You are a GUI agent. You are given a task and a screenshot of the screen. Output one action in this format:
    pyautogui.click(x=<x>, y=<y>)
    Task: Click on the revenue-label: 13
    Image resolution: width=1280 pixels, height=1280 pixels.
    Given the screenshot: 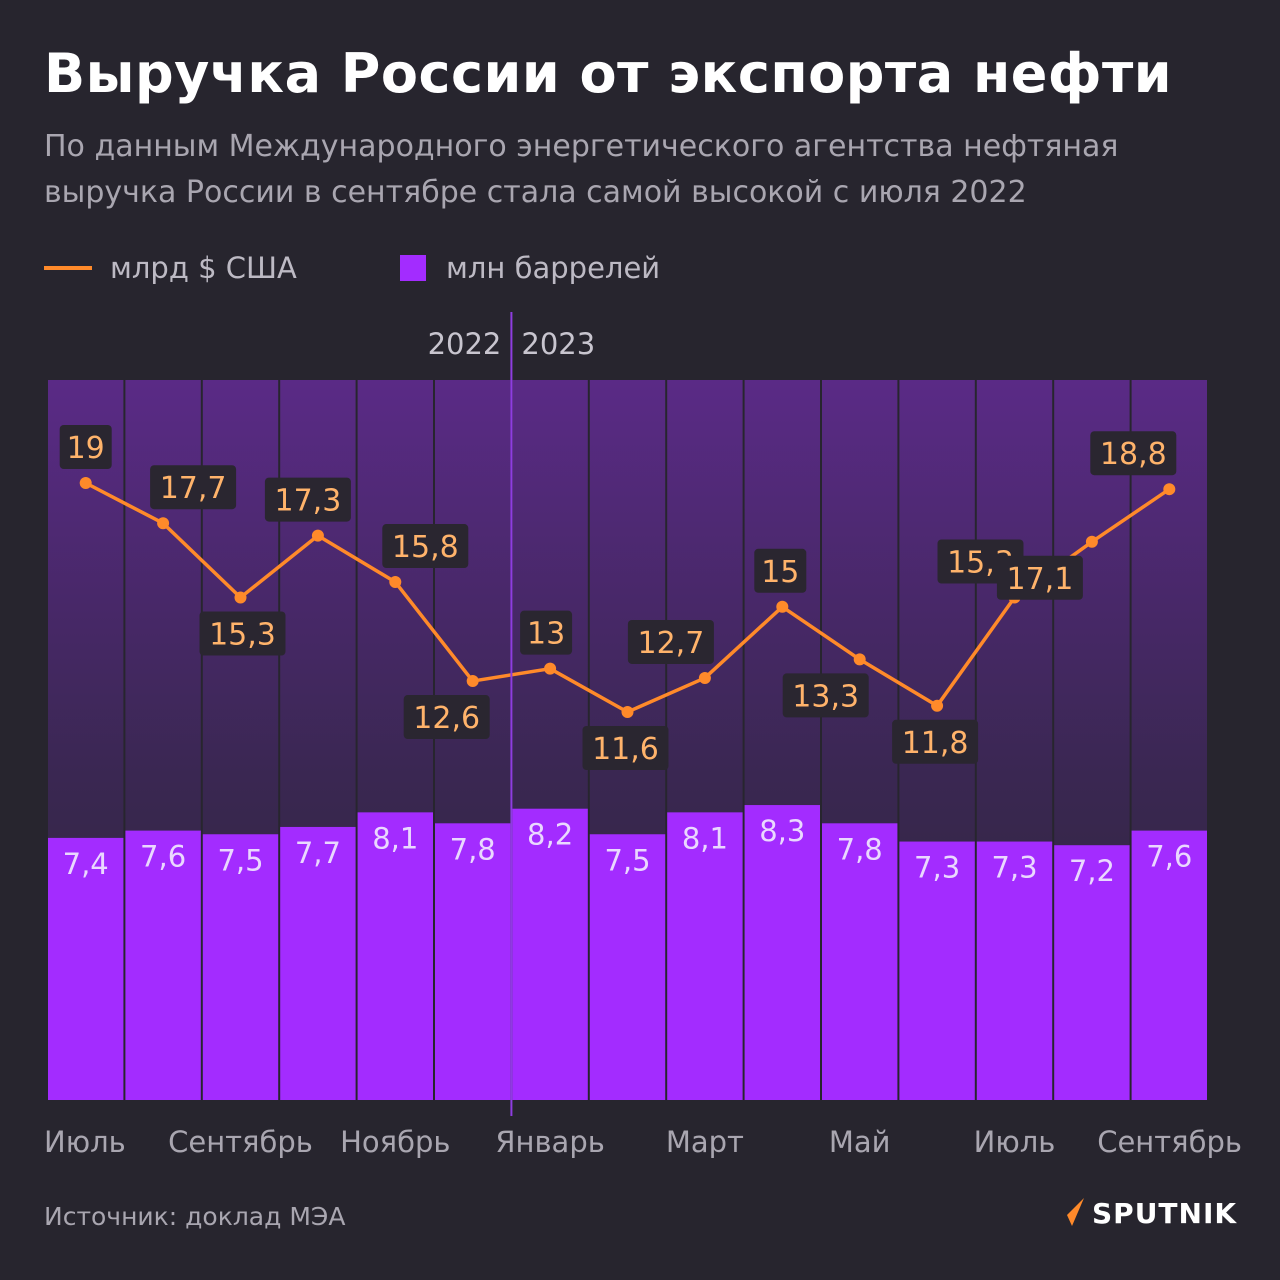 What is the action you would take?
    pyautogui.click(x=546, y=634)
    